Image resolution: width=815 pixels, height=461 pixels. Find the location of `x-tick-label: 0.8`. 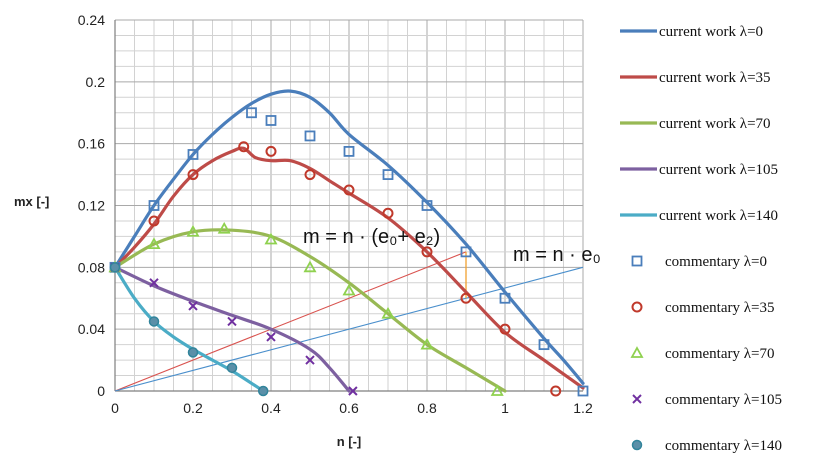

x-tick-label: 0.8 is located at coordinates (427, 408).